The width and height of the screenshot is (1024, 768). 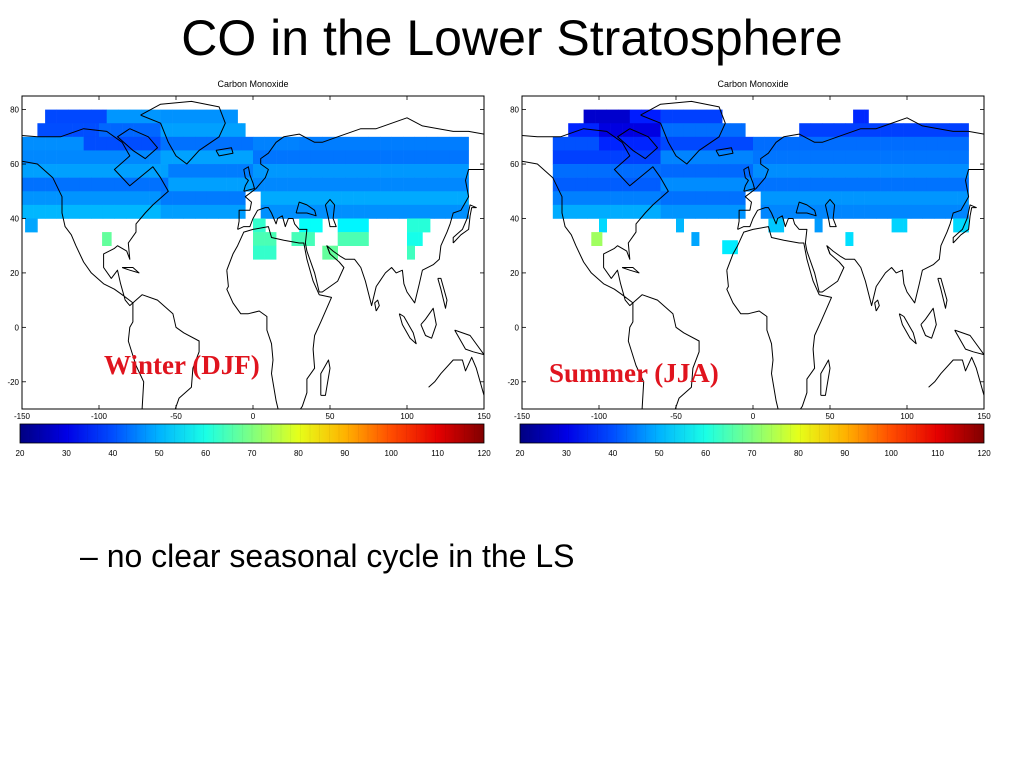 I want to click on colorbar-tick-label: 40, so click(x=112, y=453).